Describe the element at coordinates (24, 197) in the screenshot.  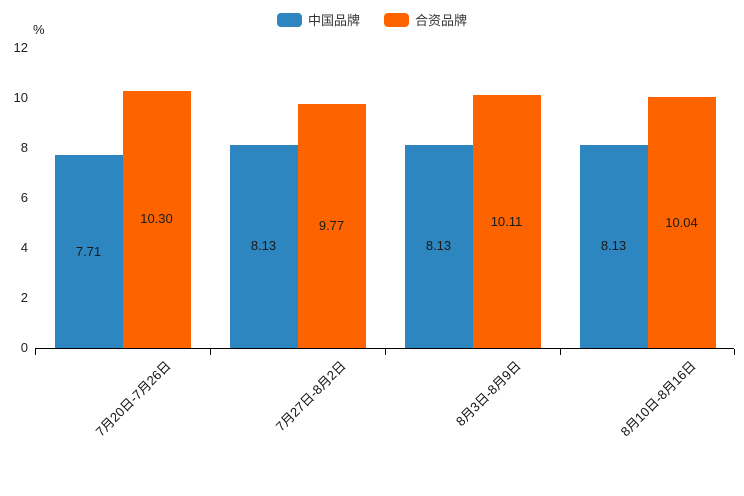
I see `y-axis-tick-label: 6` at that location.